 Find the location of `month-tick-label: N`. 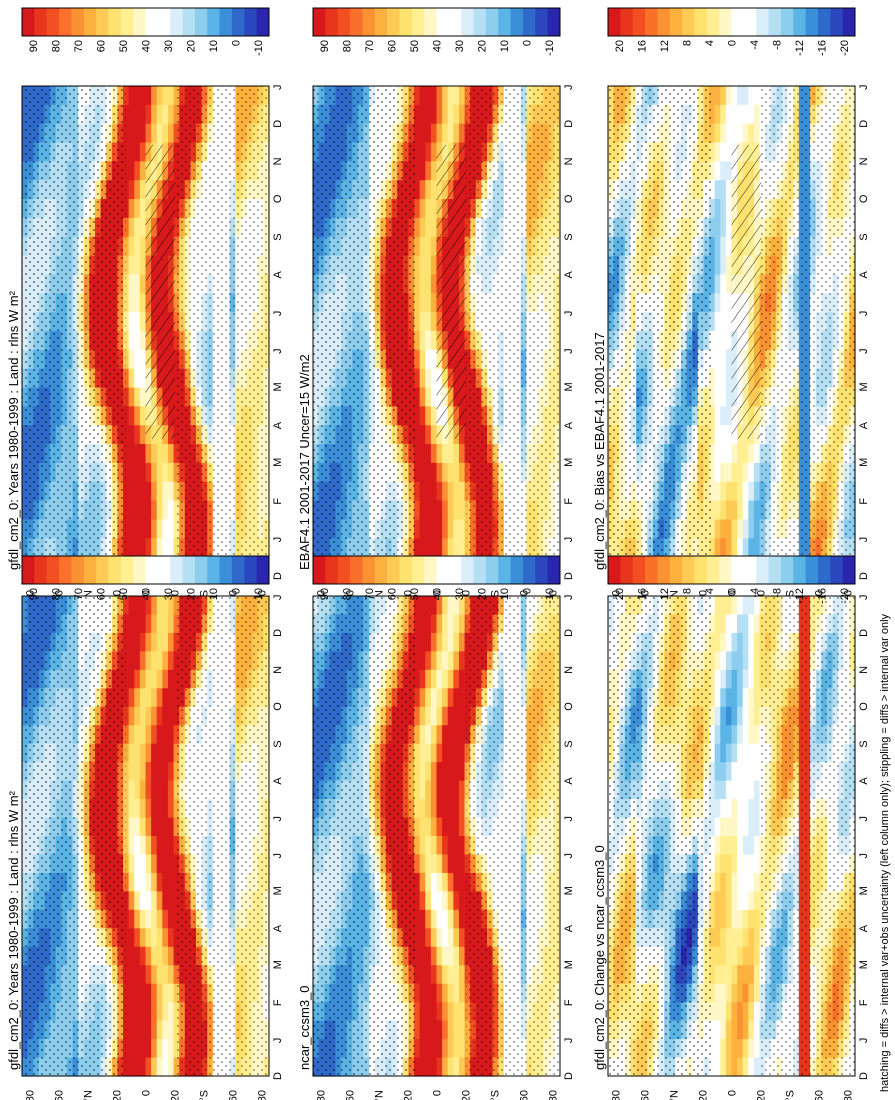

month-tick-label: N is located at coordinates (864, 161).